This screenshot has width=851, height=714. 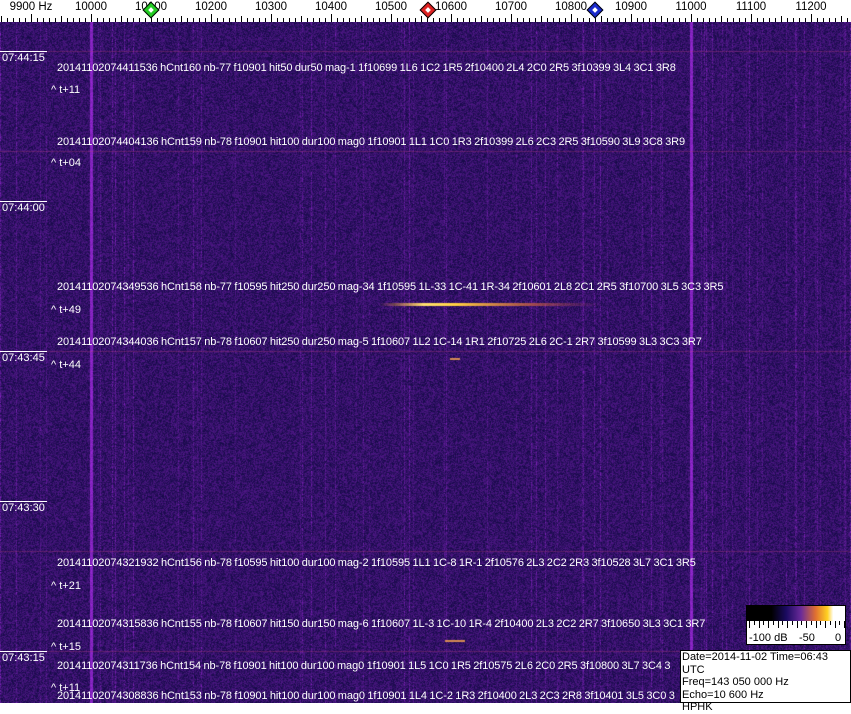 What do you see at coordinates (91, 7) in the screenshot?
I see `freq-label: 10000` at bounding box center [91, 7].